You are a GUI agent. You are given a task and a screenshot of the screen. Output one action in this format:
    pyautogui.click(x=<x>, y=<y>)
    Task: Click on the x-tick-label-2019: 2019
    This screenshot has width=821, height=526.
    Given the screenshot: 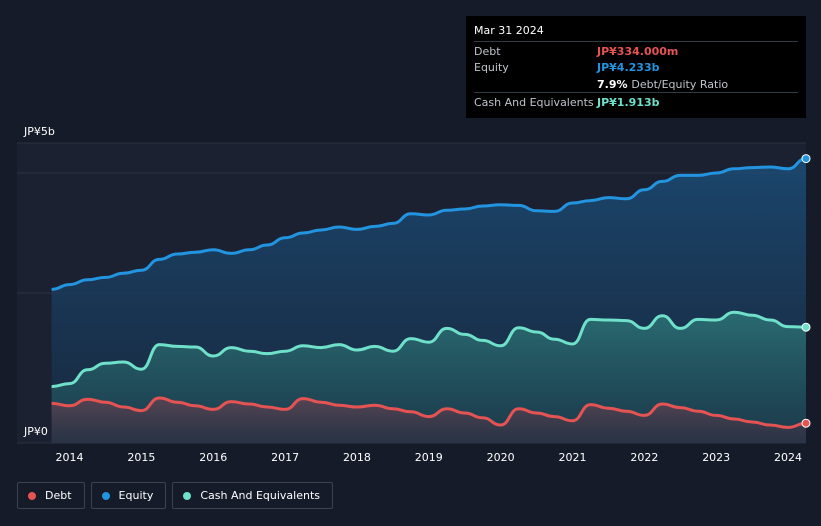 What is the action you would take?
    pyautogui.click(x=429, y=457)
    